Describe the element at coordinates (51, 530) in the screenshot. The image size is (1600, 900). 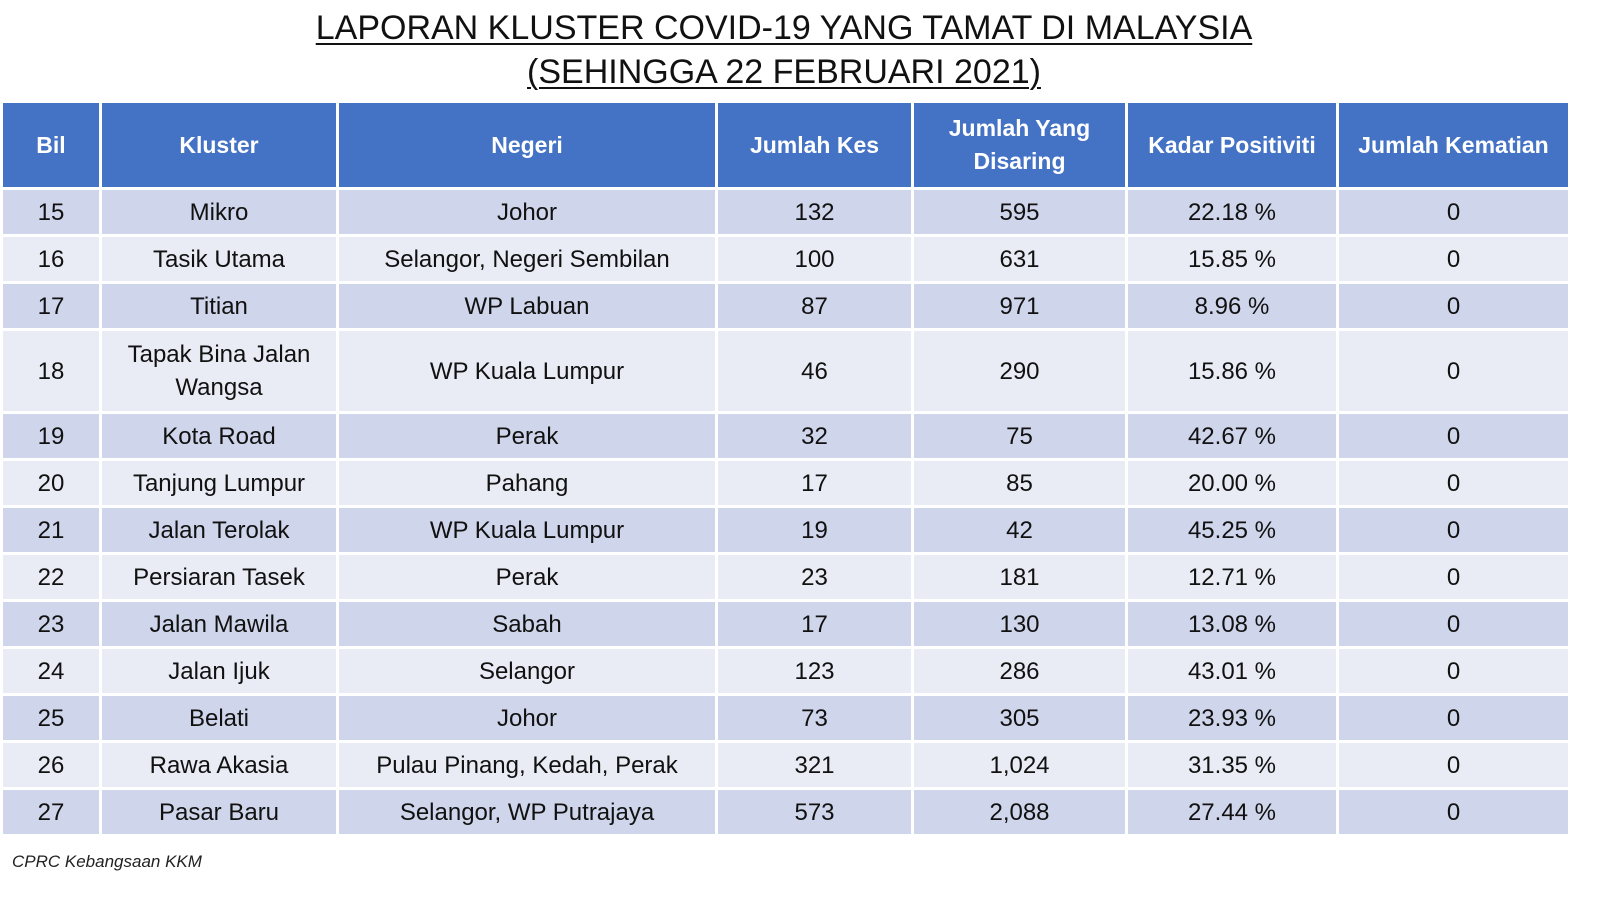
I see `cell-bil: 21` at that location.